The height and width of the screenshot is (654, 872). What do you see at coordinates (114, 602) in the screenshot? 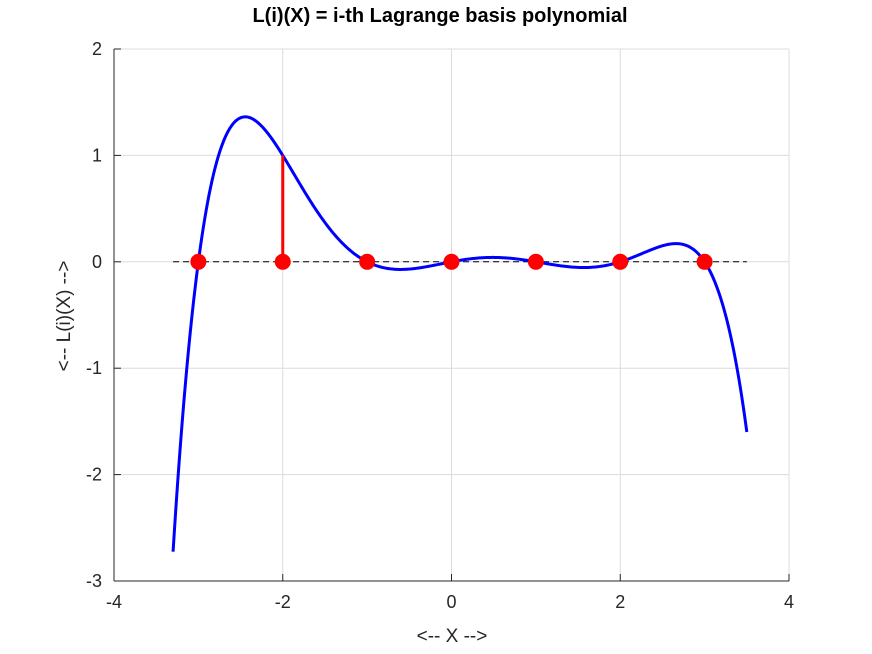
I see `x-tick-label: -4` at bounding box center [114, 602].